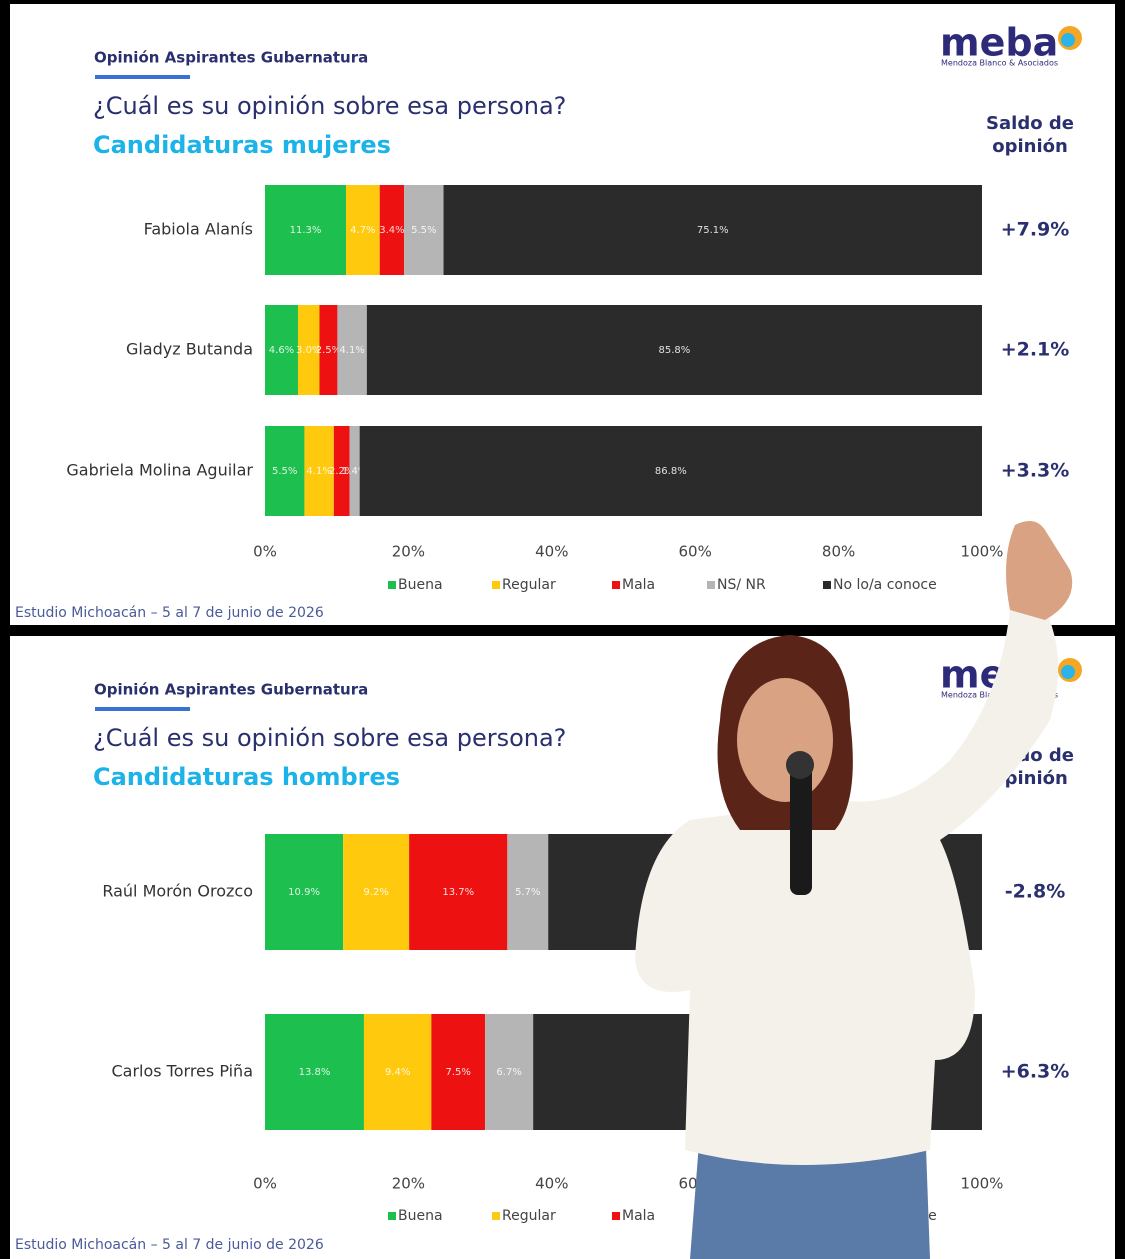 The width and height of the screenshot is (1125, 1259). Describe the element at coordinates (159, 470) in the screenshot. I see `category-label: Gabriela Molina Aguilar` at that location.